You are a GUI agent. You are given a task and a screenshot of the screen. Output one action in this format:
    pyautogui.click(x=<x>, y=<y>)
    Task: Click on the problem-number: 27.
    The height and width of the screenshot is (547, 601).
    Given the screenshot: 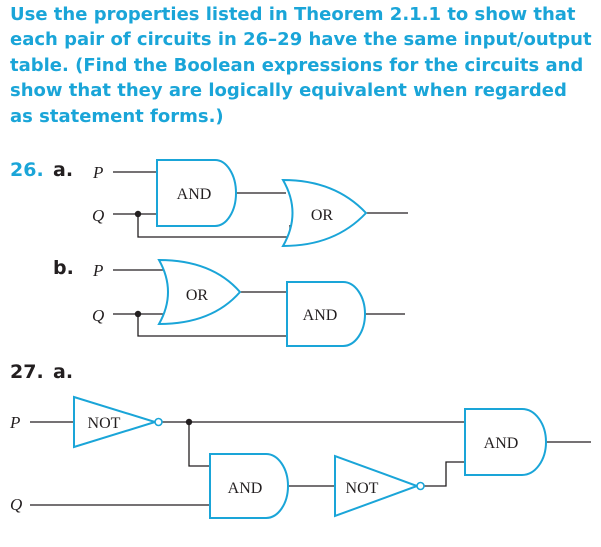 What is the action you would take?
    pyautogui.click(x=27, y=372)
    